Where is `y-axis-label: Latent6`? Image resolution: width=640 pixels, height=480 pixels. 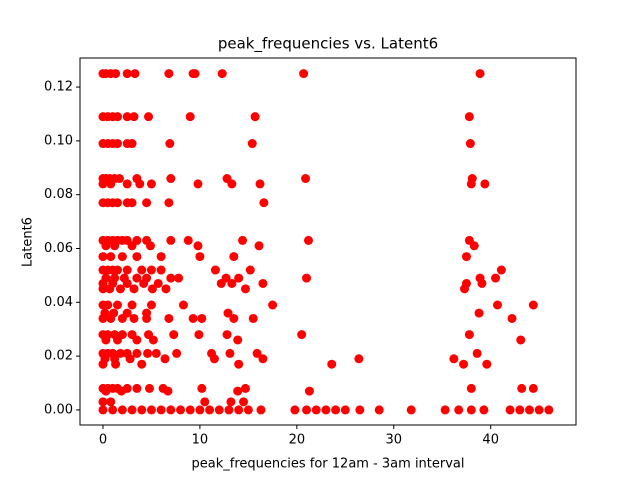 y-axis-label: Latent6 is located at coordinates (28, 242).